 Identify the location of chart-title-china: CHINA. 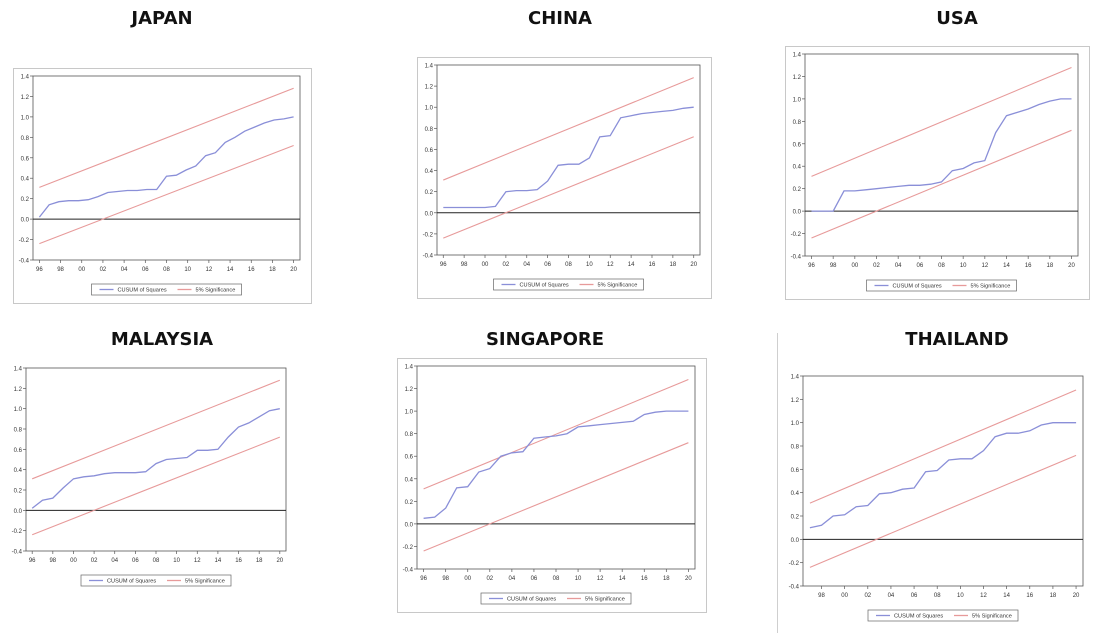
(560, 18).